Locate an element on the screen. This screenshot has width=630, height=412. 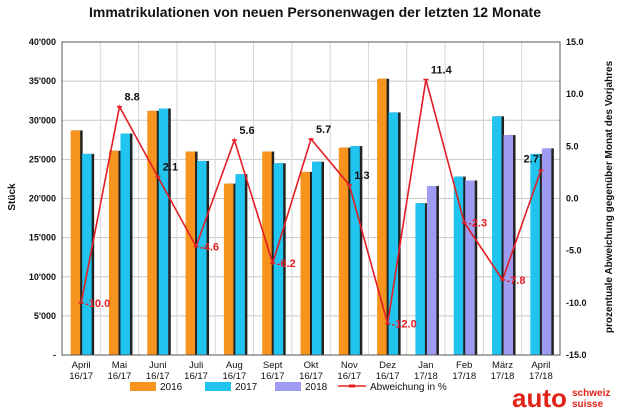
logo-schweiz: schweiz is located at coordinates (591, 393).